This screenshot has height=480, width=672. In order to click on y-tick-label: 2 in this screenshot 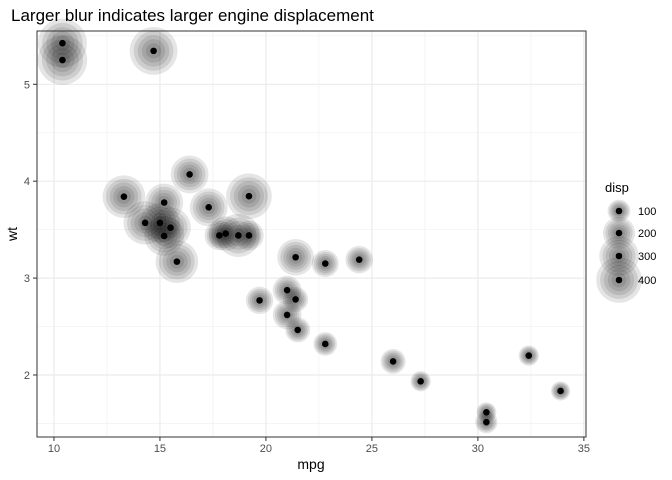, I will do `click(27, 376)`.